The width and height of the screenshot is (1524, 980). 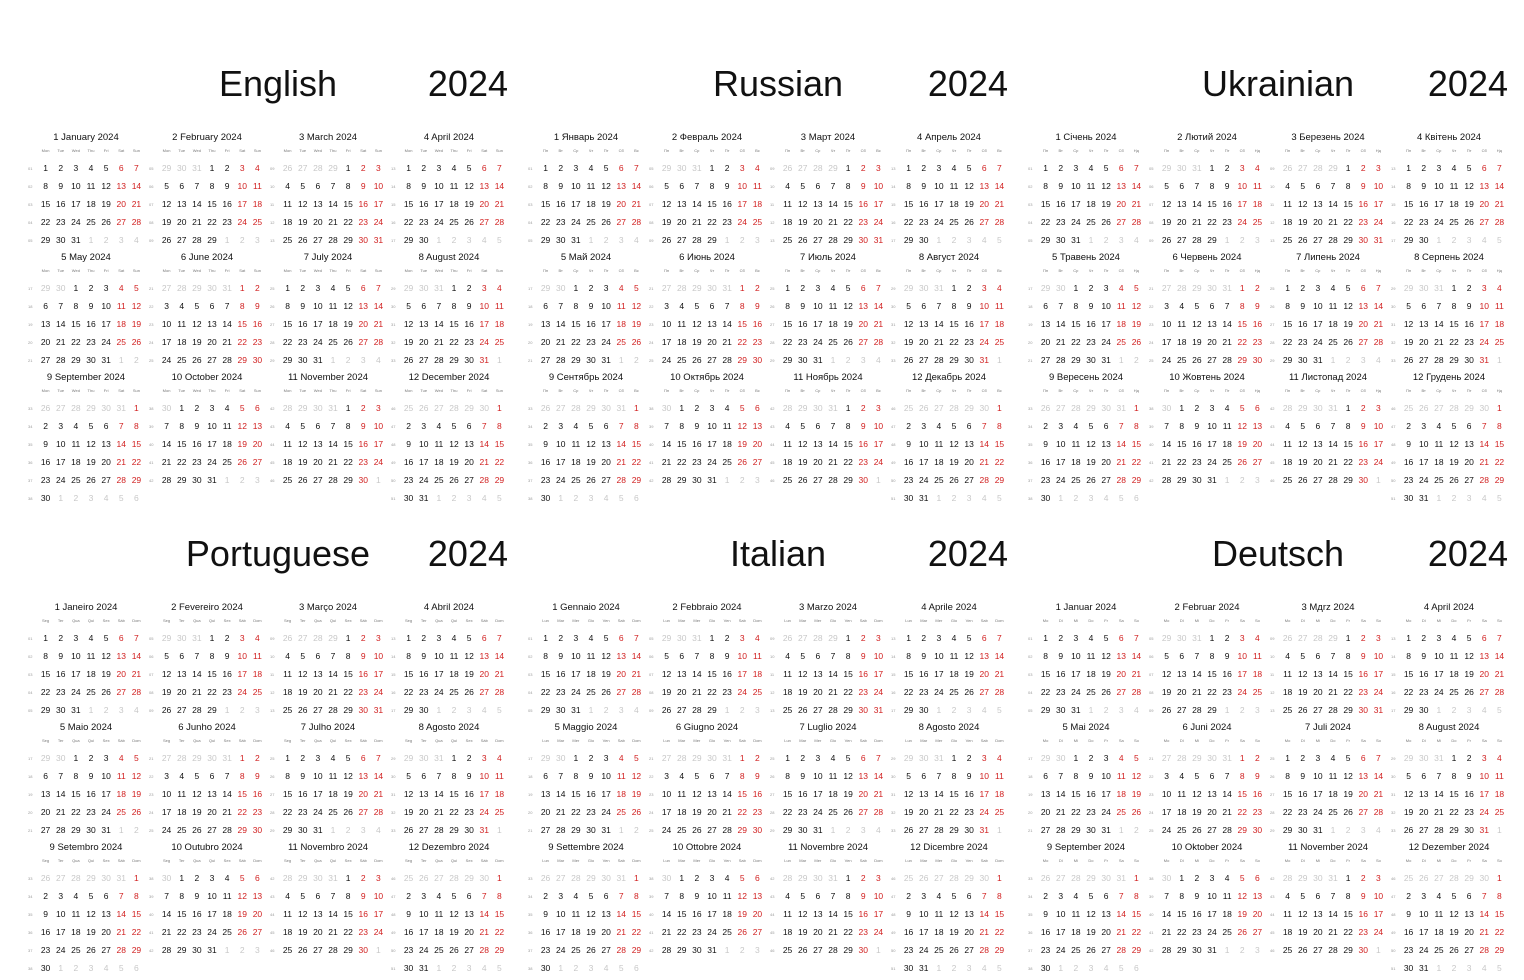 I want to click on day-cell: 15, so click(x=1045, y=204).